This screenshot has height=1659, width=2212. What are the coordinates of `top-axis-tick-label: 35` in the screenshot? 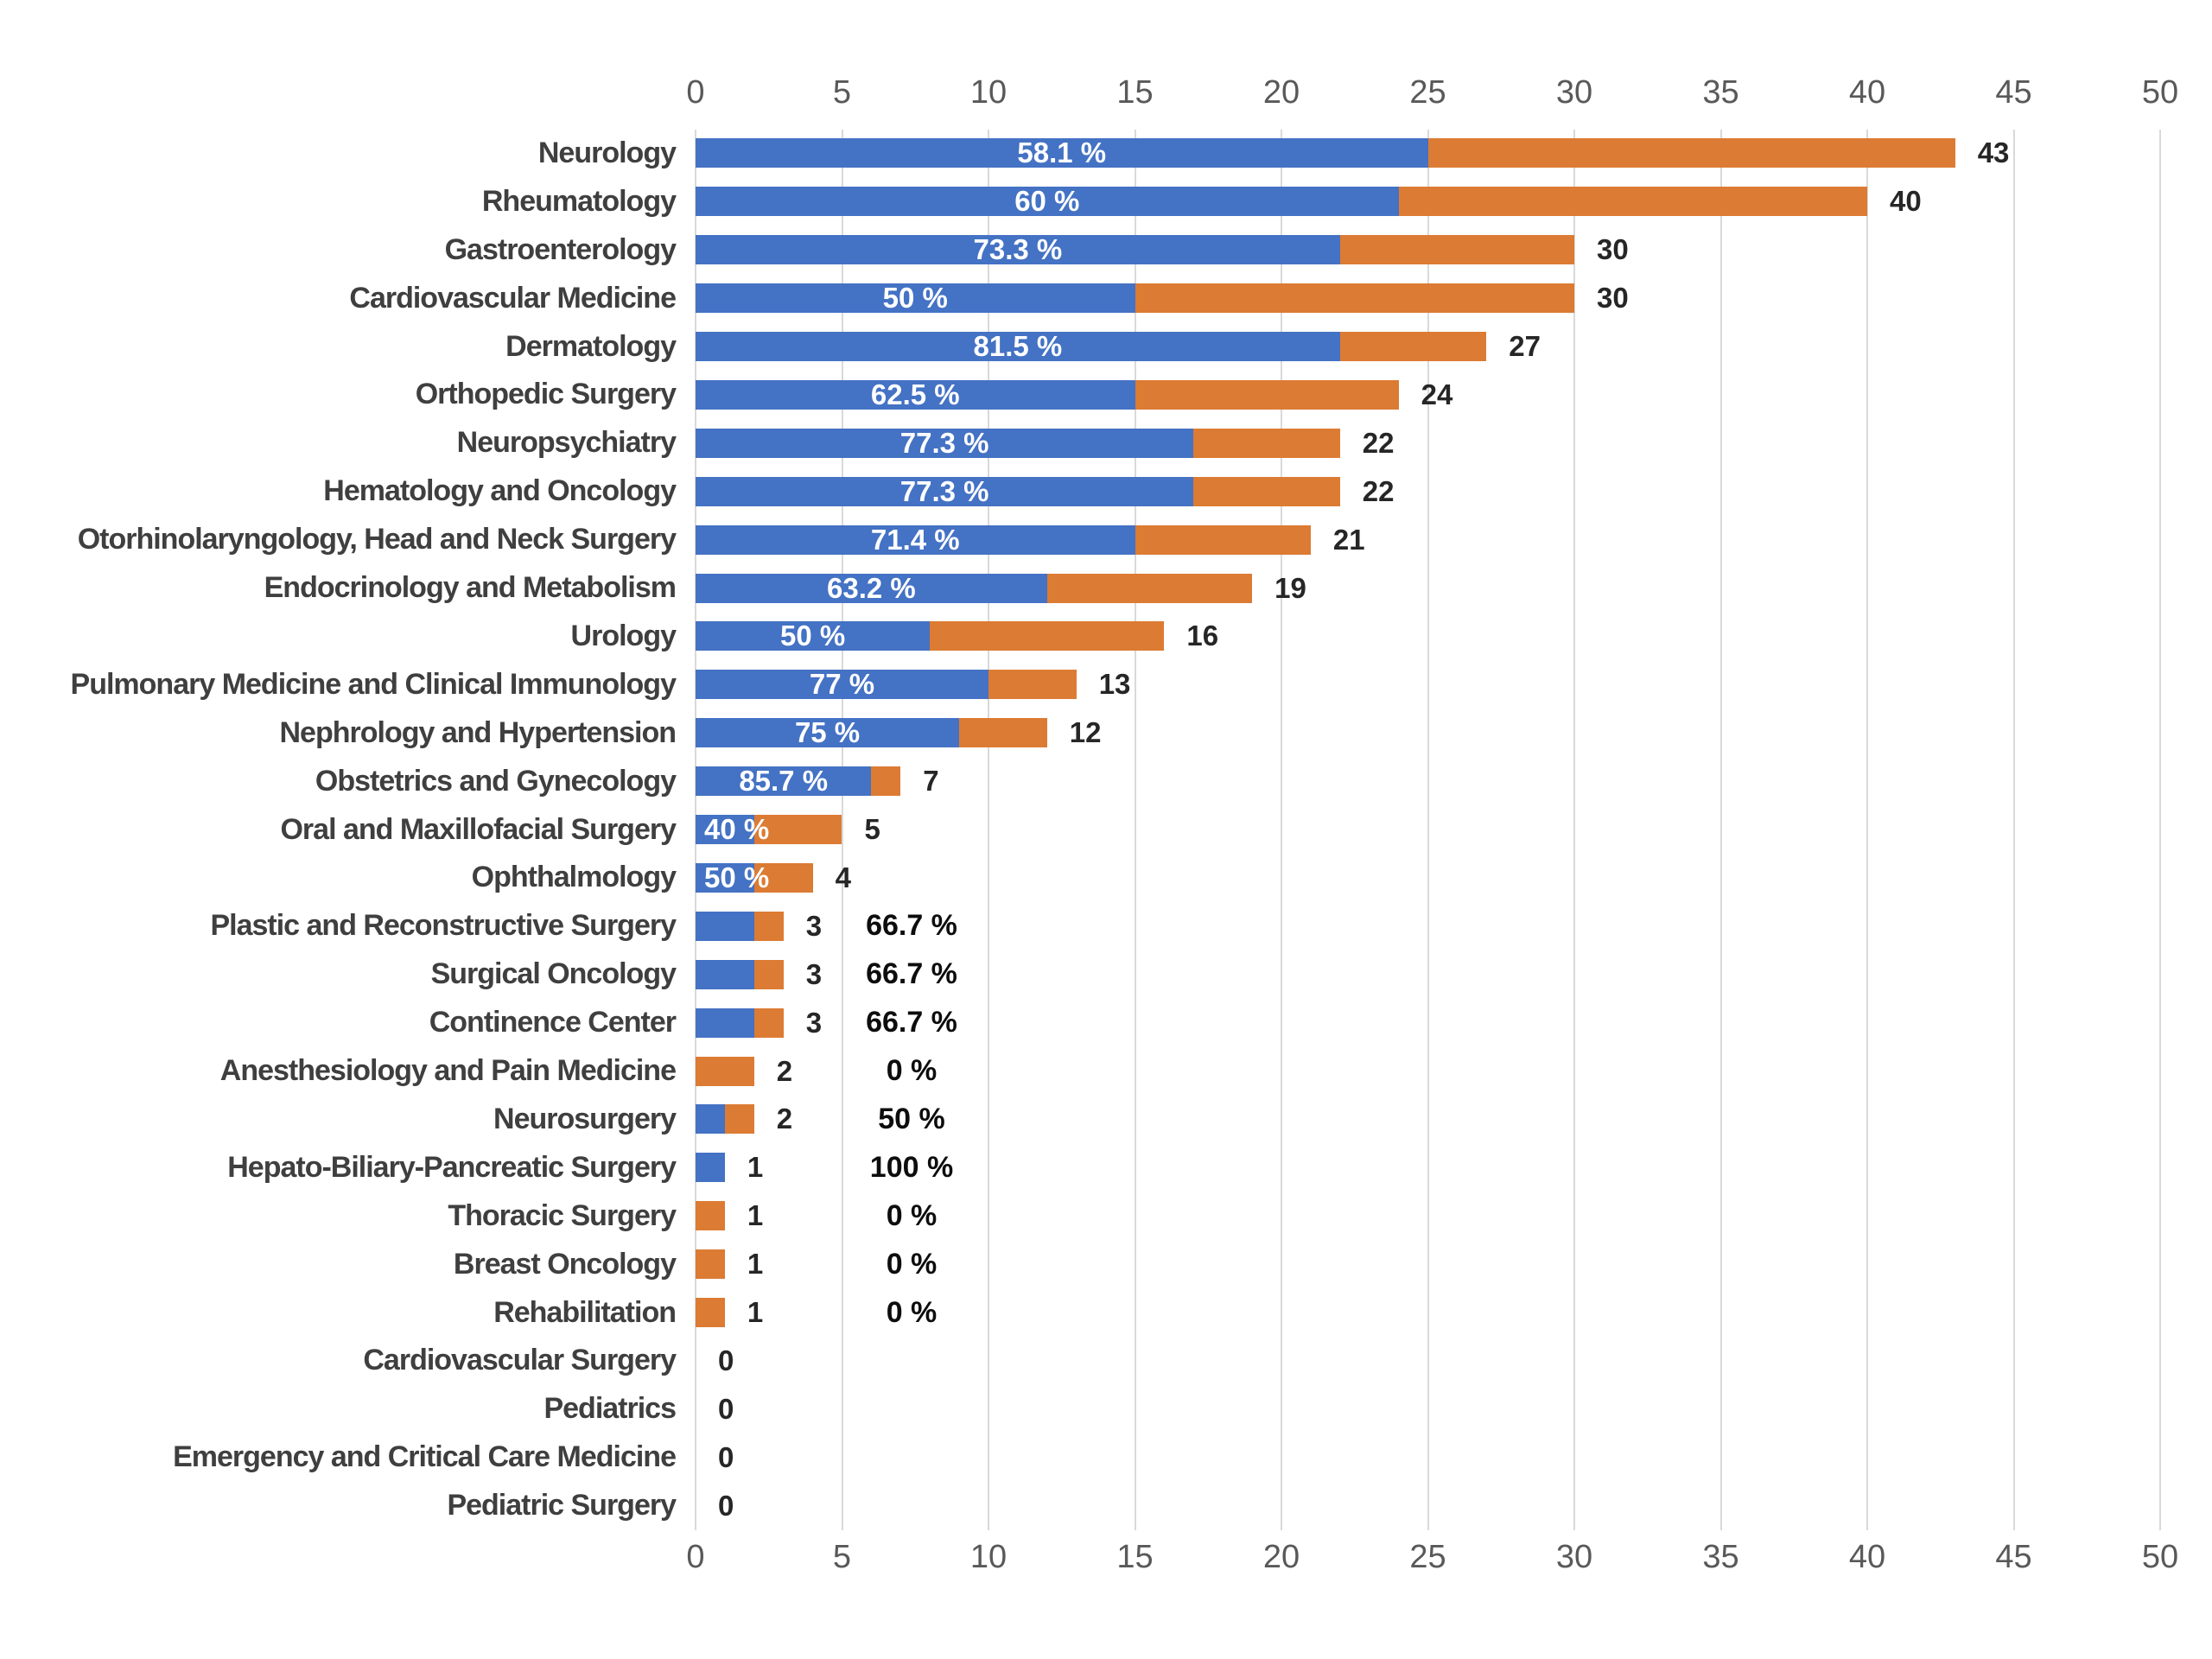 It's located at (1720, 92).